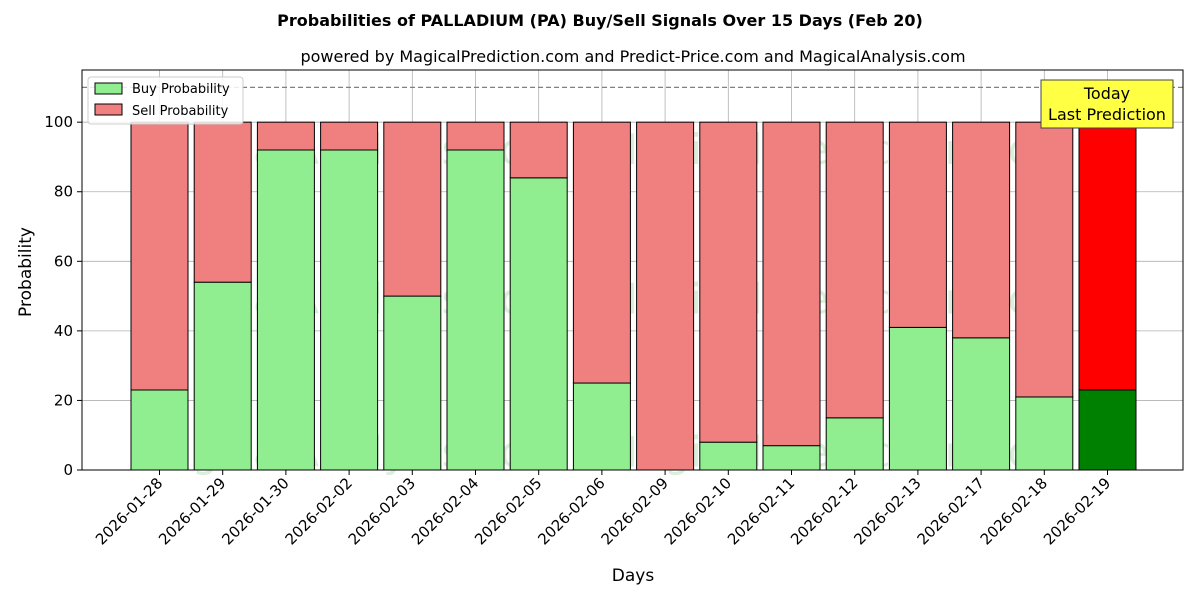  I want to click on x-tick-label: 2026-02-19, so click(1077, 511).